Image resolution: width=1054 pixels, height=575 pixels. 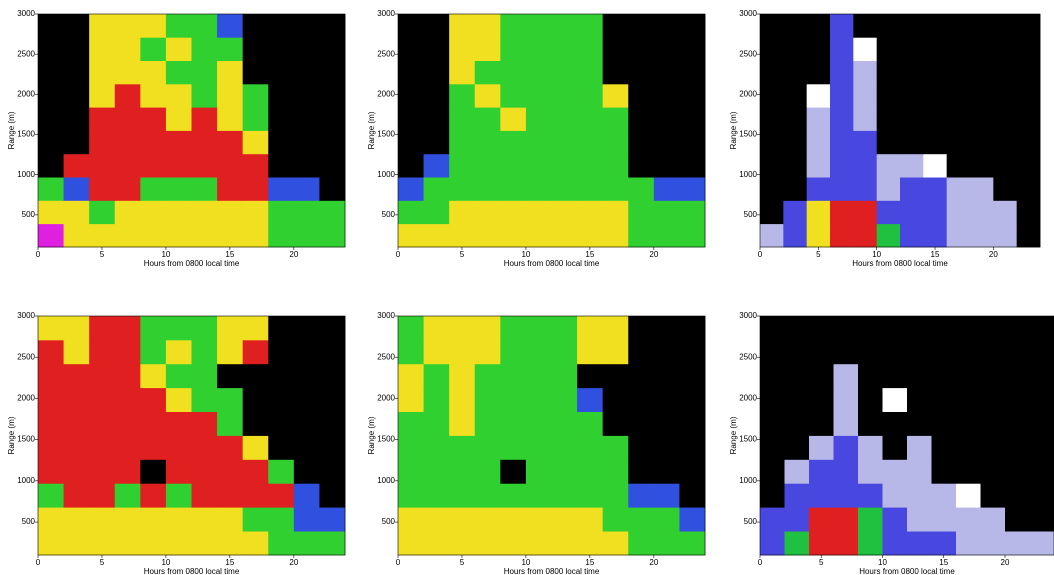 I want to click on y-tick-label: 2500, so click(x=748, y=53).